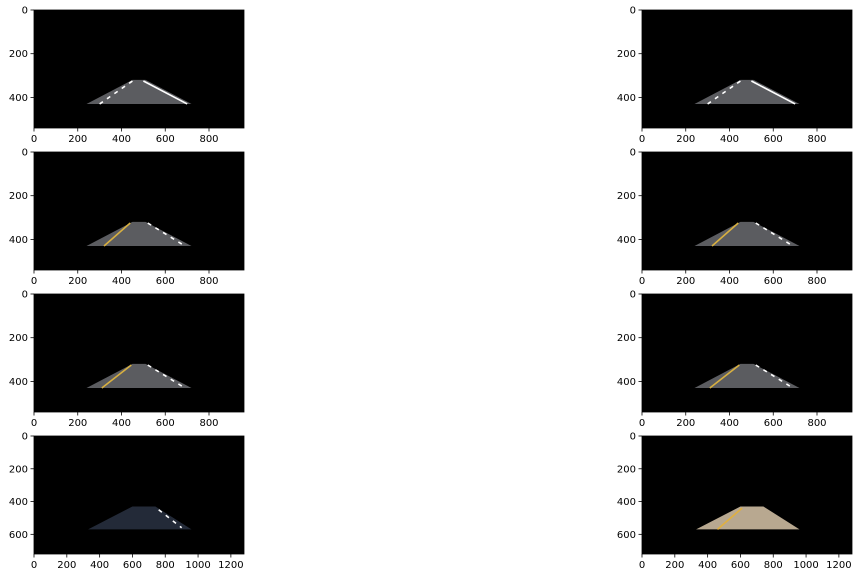 The image size is (862, 578). I want to click on subplot-1-0: 0 200 400 600 800 0 200 400, so click(127, 217).